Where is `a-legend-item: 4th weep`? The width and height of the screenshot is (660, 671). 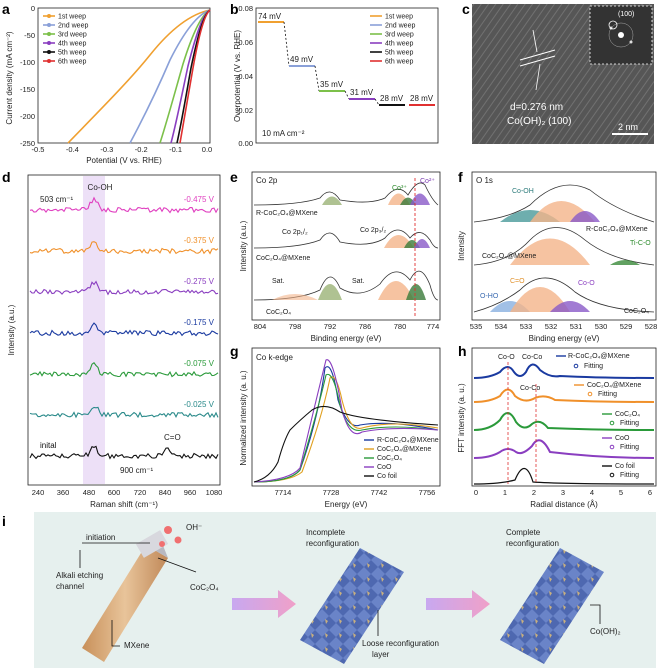
a-legend-item: 4th weep is located at coordinates (72, 44).